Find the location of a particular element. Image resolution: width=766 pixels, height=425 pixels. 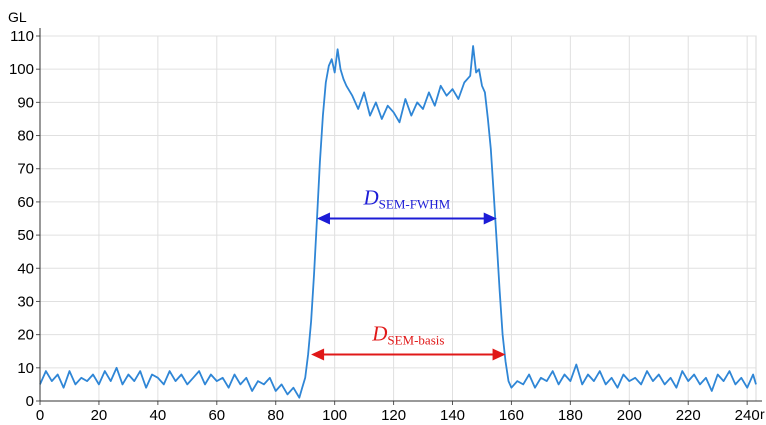

y-tick-label: 20 is located at coordinates (25, 335).